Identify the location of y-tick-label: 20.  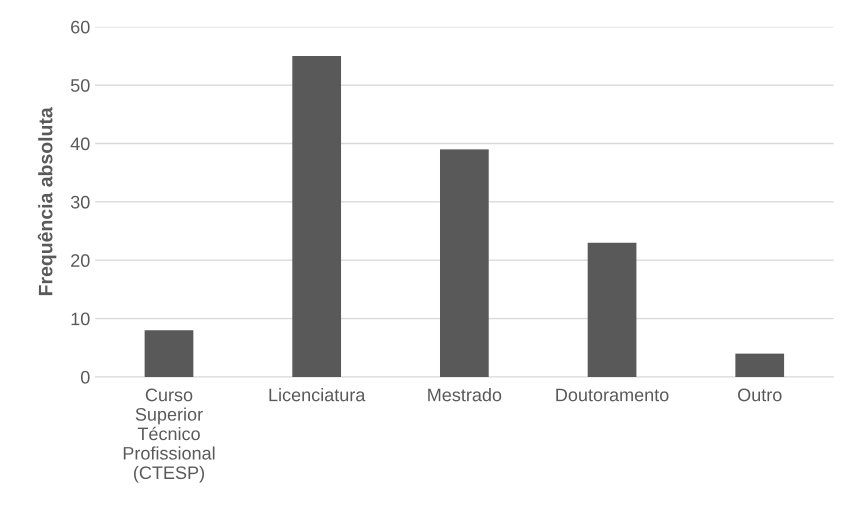
(80, 260).